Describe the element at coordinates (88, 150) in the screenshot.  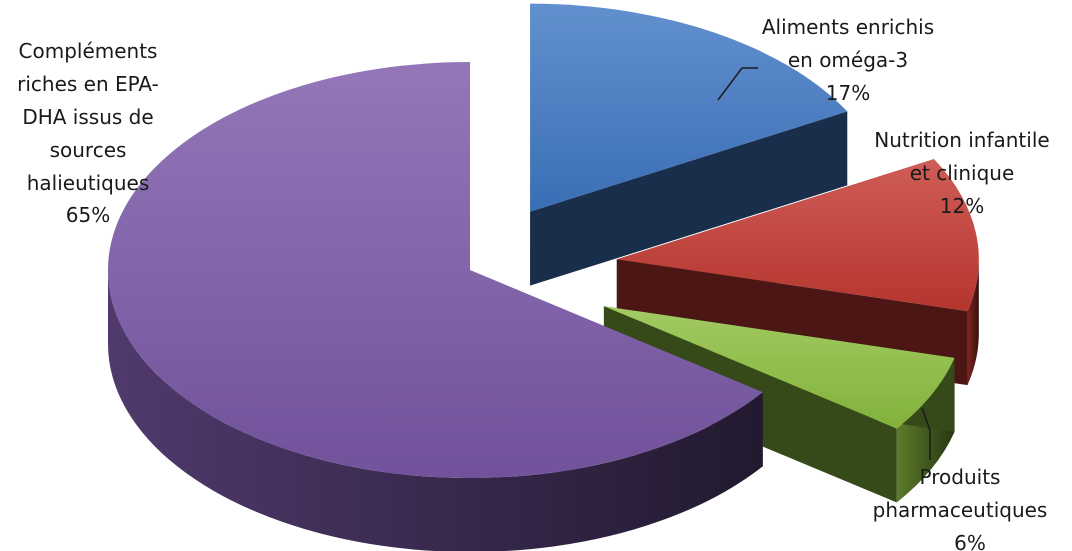
I see `slice-label-3-line-3: sources` at that location.